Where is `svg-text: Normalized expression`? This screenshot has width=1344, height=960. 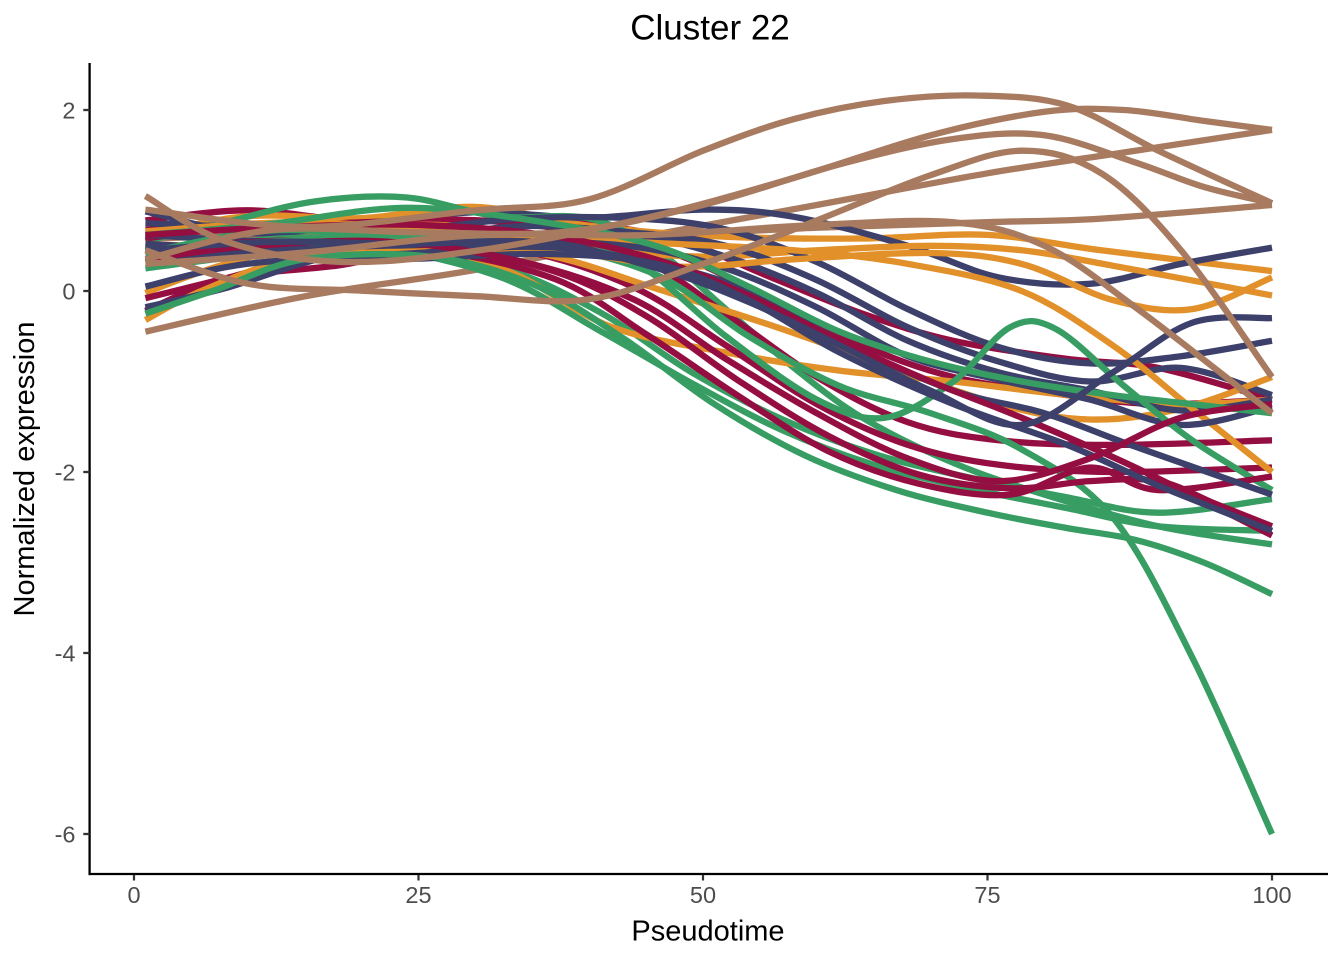
svg-text: Normalized expression is located at coordinates (25, 469).